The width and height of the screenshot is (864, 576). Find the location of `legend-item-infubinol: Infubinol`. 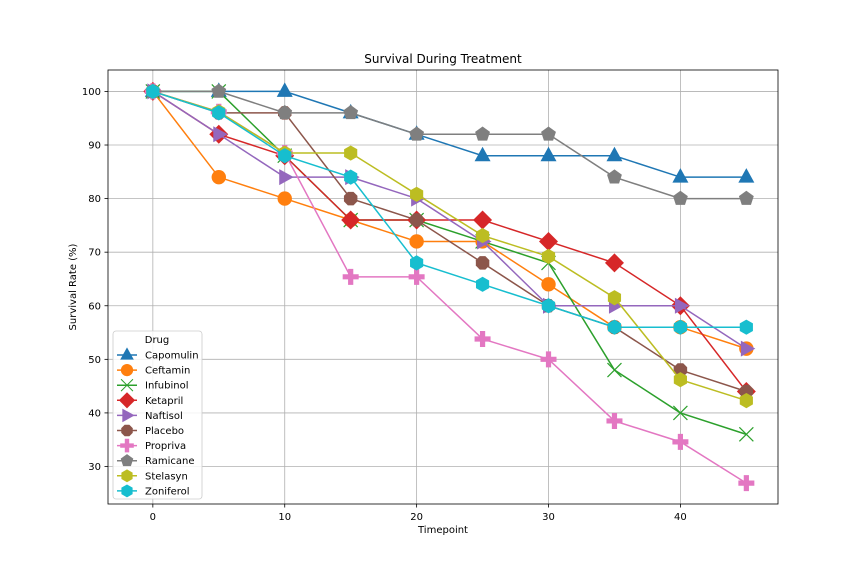

legend-item-infubinol: Infubinol is located at coordinates (153, 385).